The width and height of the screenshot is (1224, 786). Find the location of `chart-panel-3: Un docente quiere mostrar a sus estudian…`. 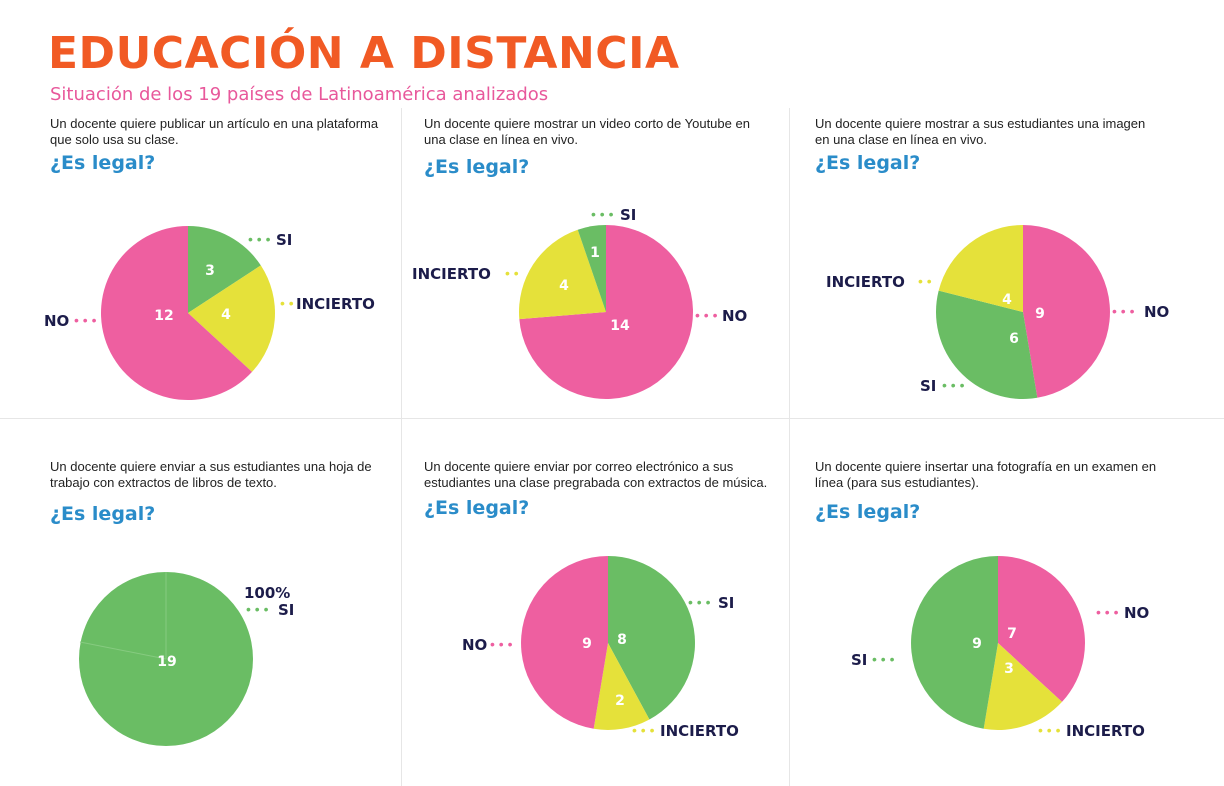

chart-panel-3: Un docente quiere mostrar a sus estudian… is located at coordinates (1005, 145).